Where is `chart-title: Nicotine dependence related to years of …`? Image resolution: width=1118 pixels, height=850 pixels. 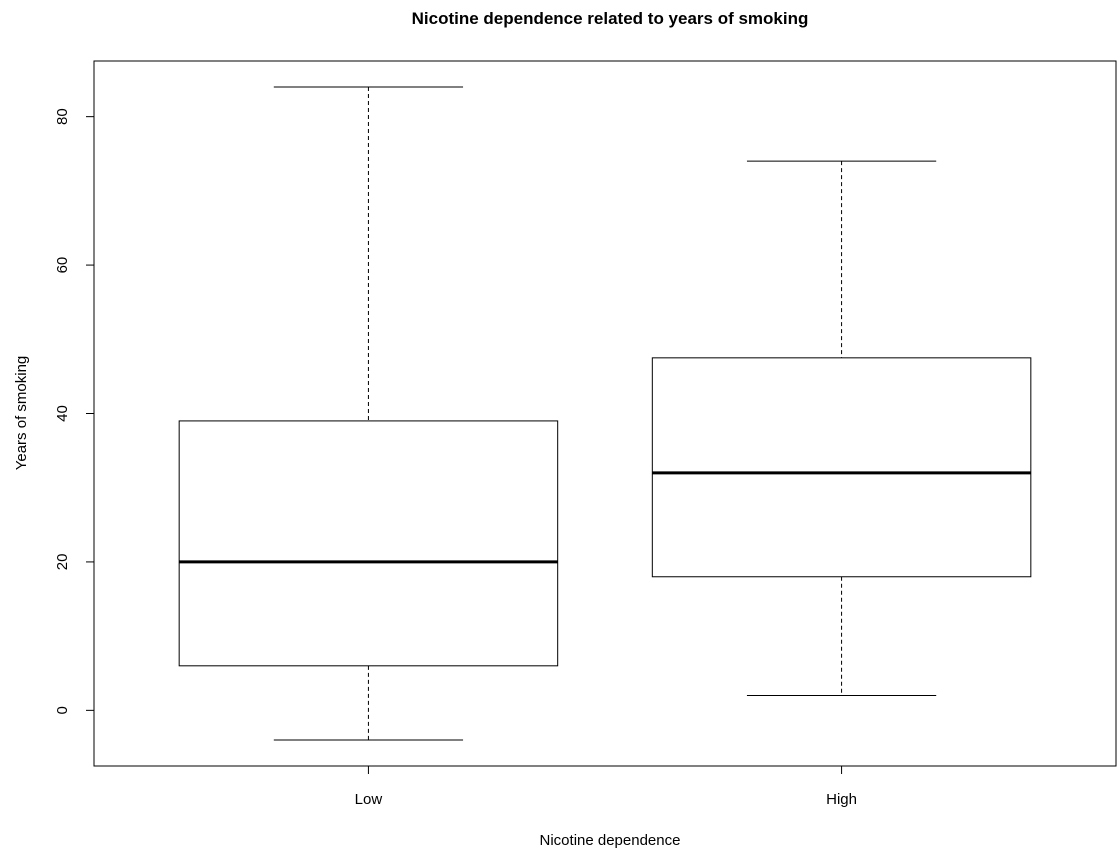 chart-title: Nicotine dependence related to years of … is located at coordinates (610, 18).